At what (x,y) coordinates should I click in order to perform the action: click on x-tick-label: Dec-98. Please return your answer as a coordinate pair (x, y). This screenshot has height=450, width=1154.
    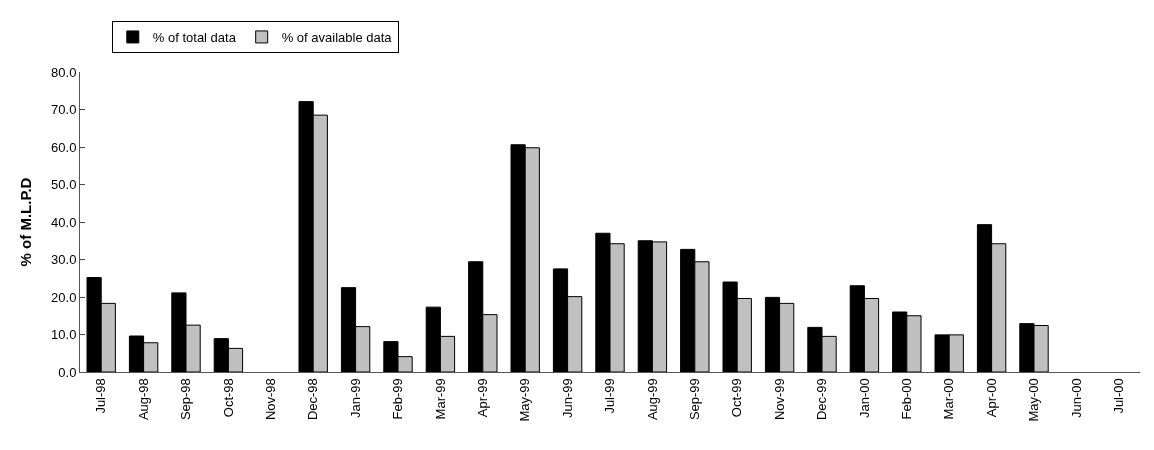
    Looking at the image, I should click on (313, 399).